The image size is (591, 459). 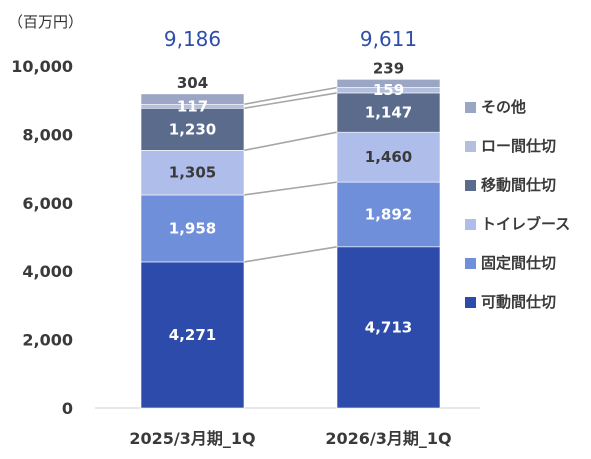 What do you see at coordinates (518, 146) in the screenshot?
I see `legend-label: ロー間仕切` at bounding box center [518, 146].